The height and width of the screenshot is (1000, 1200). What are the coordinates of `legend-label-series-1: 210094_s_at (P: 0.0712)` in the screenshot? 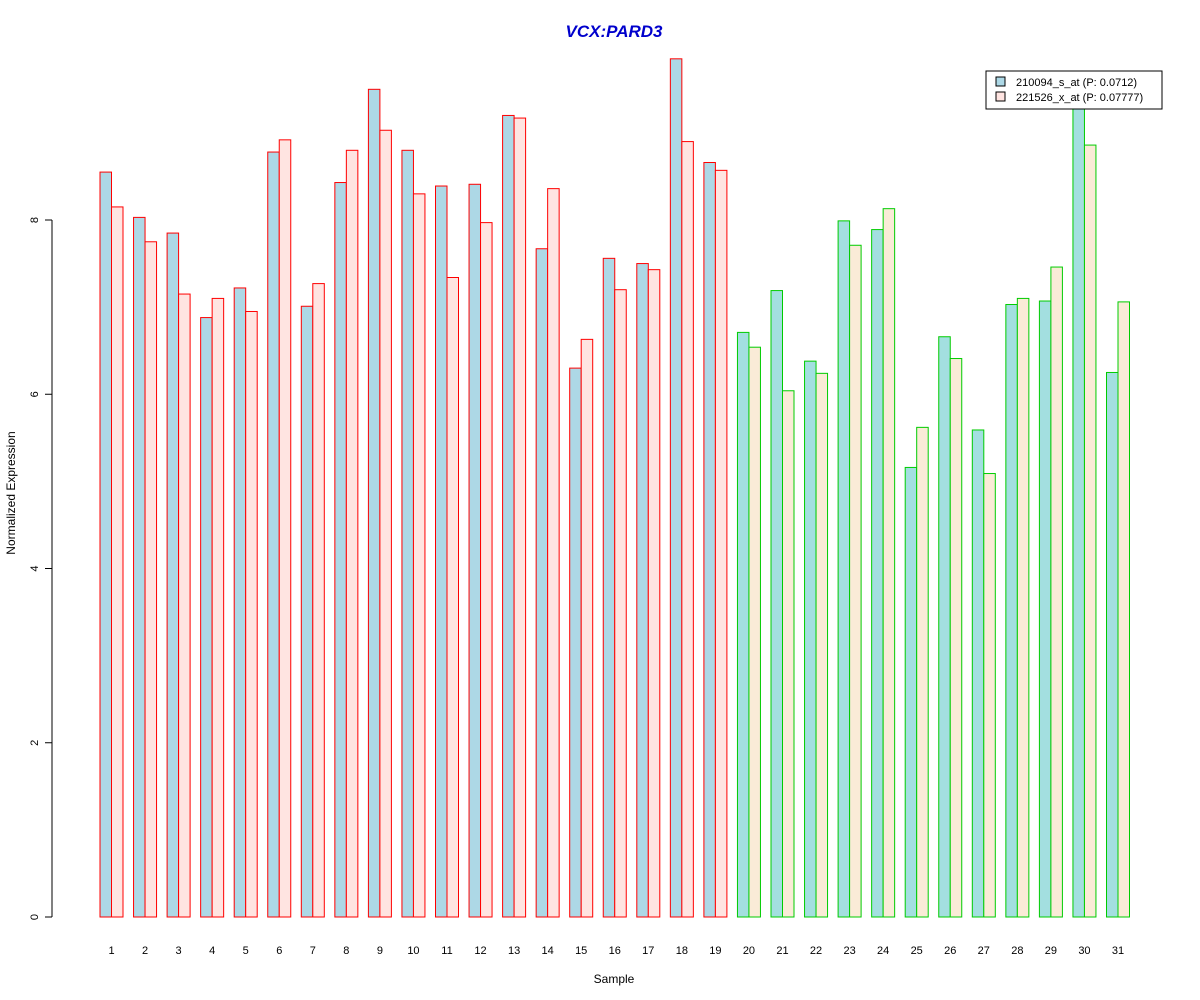 It's located at (1076, 83).